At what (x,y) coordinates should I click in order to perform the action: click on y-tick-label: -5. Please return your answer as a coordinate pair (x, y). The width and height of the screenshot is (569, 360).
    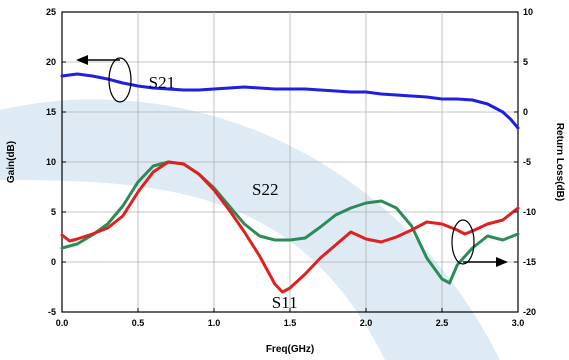
    Looking at the image, I should click on (52, 312).